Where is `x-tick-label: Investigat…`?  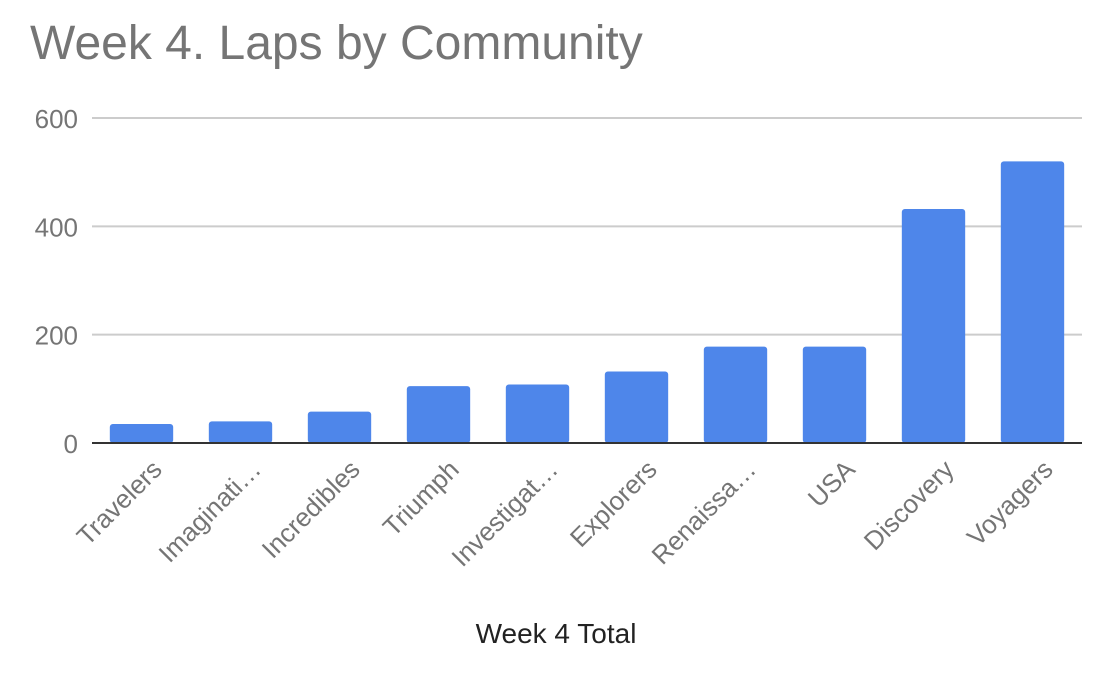 x-tick-label: Investigat… is located at coordinates (504, 513).